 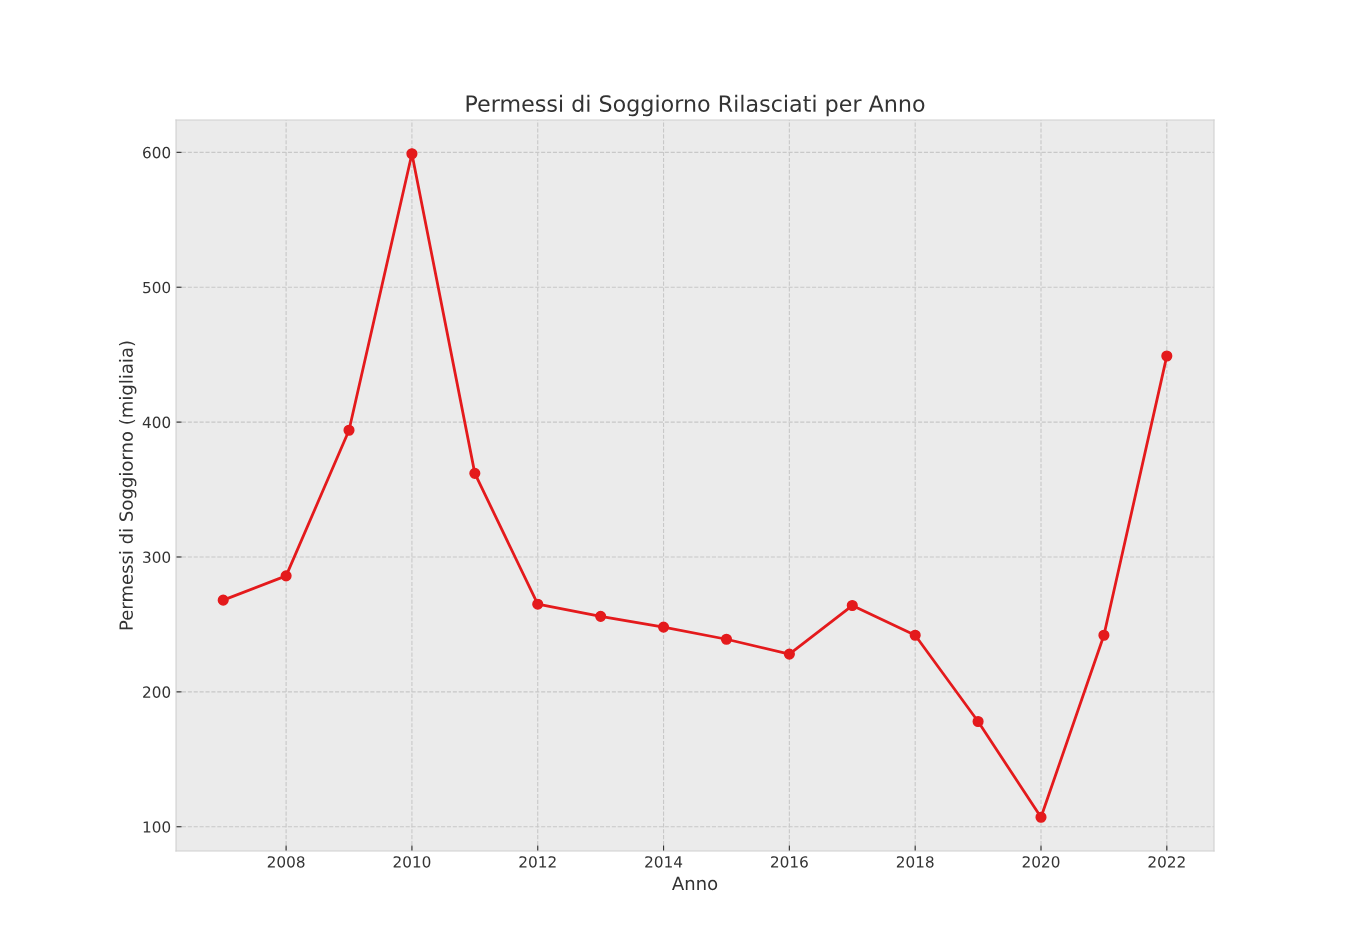 I want to click on y-tick-label: 500, so click(x=157, y=287).